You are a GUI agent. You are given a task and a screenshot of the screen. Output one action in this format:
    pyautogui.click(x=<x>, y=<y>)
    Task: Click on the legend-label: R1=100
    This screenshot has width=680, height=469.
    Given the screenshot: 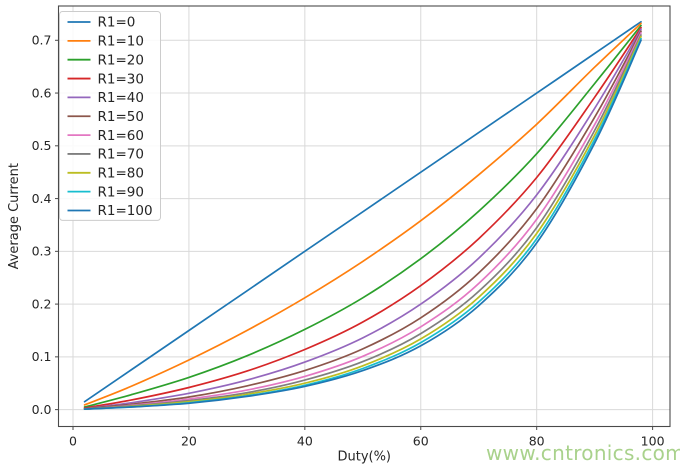 What is the action you would take?
    pyautogui.click(x=125, y=211)
    